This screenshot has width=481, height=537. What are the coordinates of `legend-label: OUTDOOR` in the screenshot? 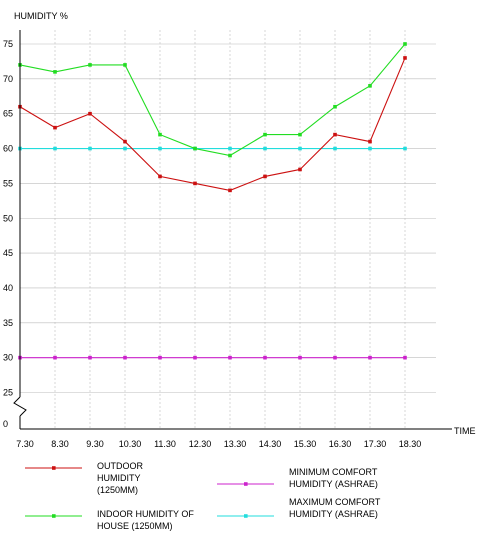 It's located at (120, 466).